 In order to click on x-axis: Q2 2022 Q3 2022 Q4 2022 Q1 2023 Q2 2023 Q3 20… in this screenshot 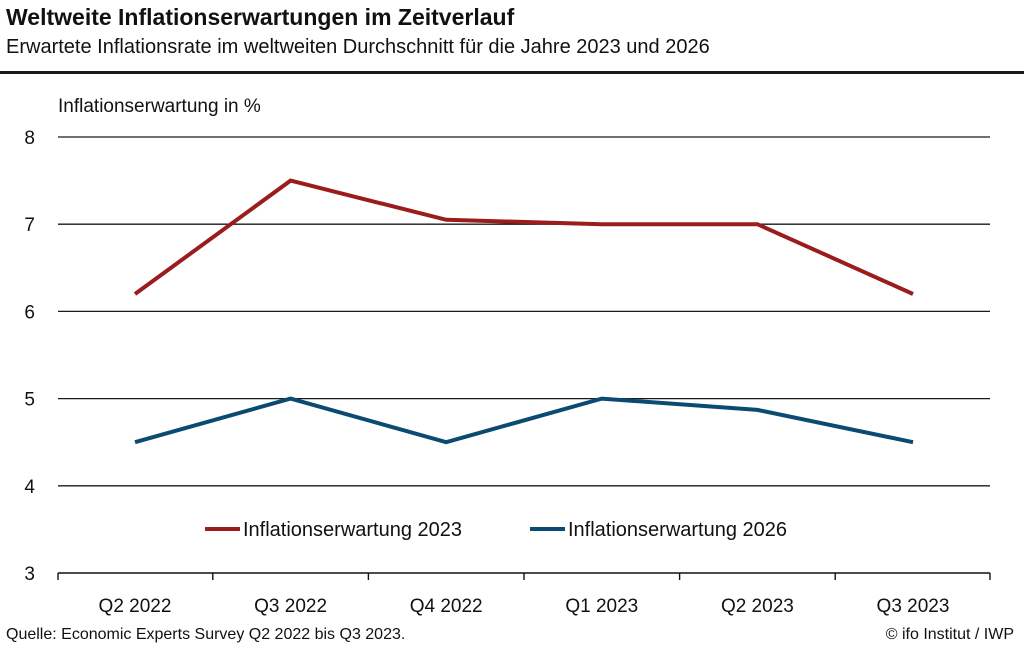, I will do `click(524, 594)`.